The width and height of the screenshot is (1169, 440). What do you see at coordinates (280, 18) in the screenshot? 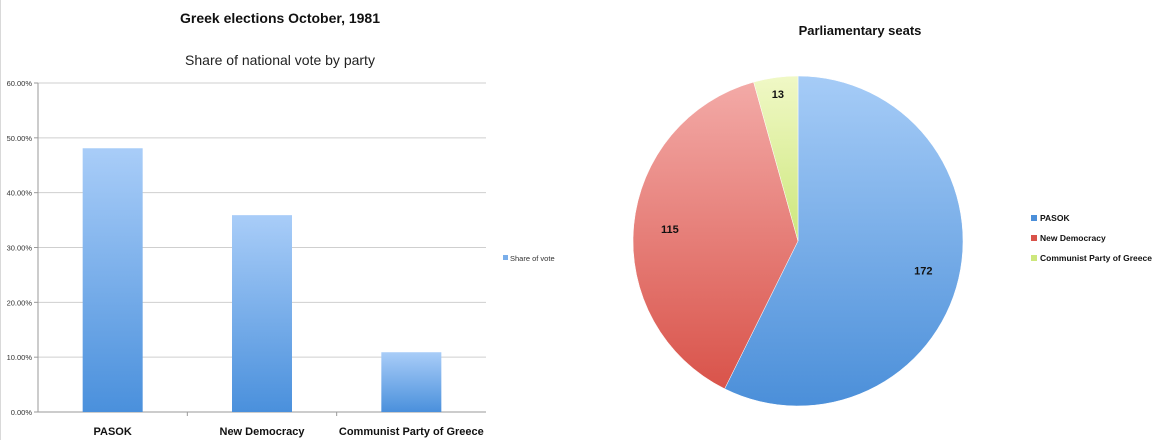
I see `bar-chart-title: Greek elections October, 1981` at bounding box center [280, 18].